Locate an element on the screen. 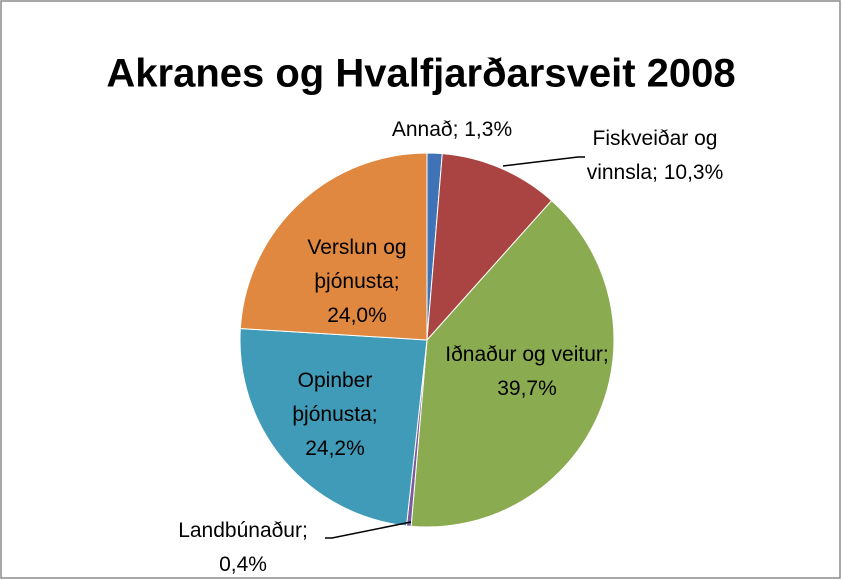 Image resolution: width=842 pixels, height=580 pixels. chart-title: Akranes og Hvalfjarðarsveit 2008 is located at coordinates (420, 74).